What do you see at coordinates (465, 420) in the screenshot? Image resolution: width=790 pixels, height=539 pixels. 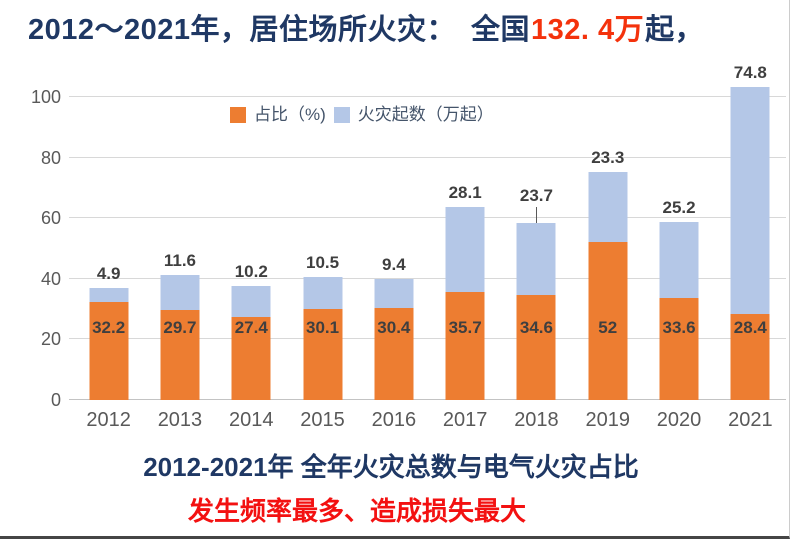 I see `x-tick-label: 2017` at bounding box center [465, 420].